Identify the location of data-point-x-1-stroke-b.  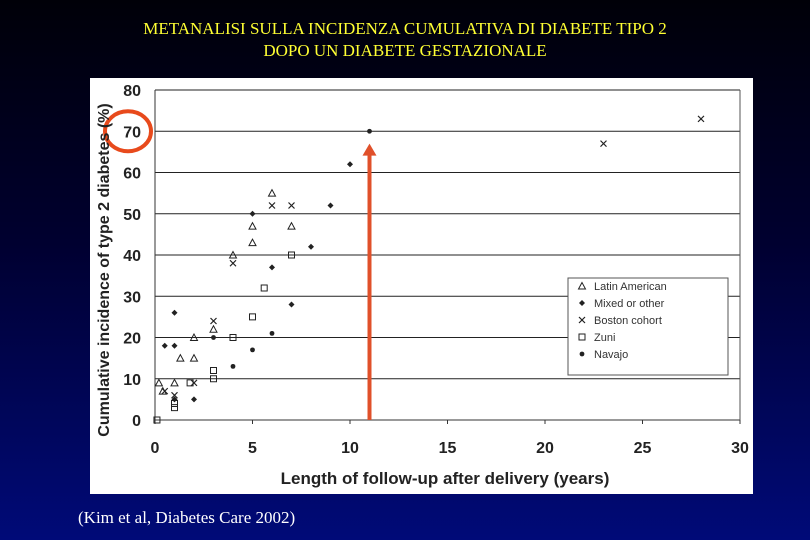
(174, 395).